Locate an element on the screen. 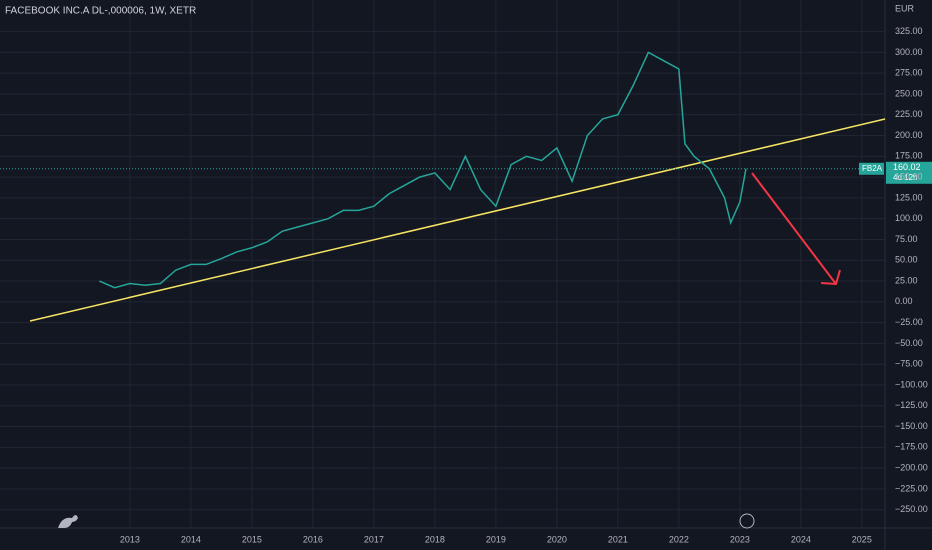  logo-icon is located at coordinates (68, 521).